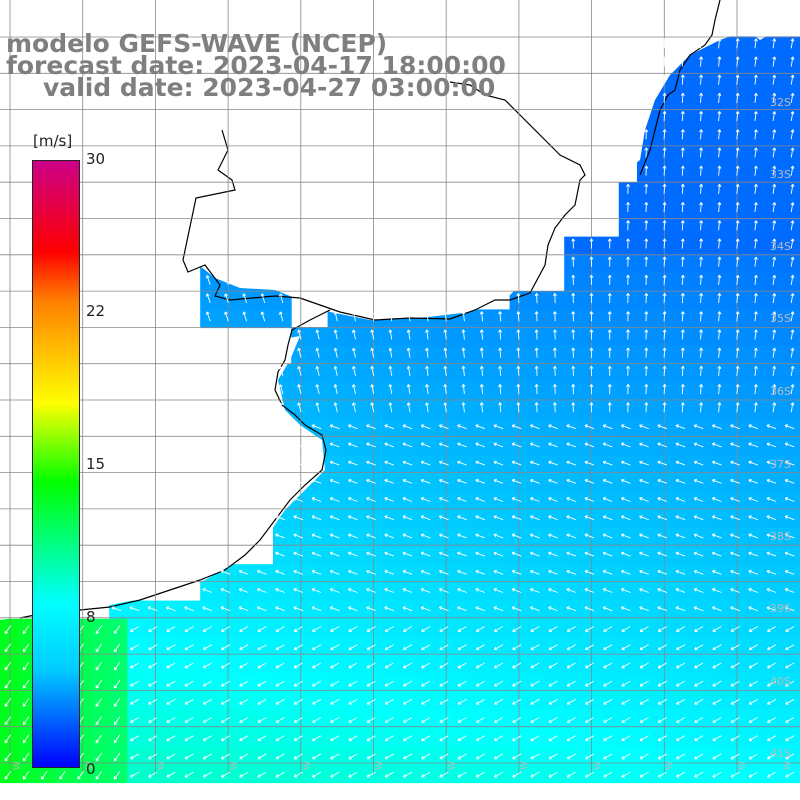 The width and height of the screenshot is (800, 800). What do you see at coordinates (91, 769) in the screenshot?
I see `colorbar-tick: 0` at bounding box center [91, 769].